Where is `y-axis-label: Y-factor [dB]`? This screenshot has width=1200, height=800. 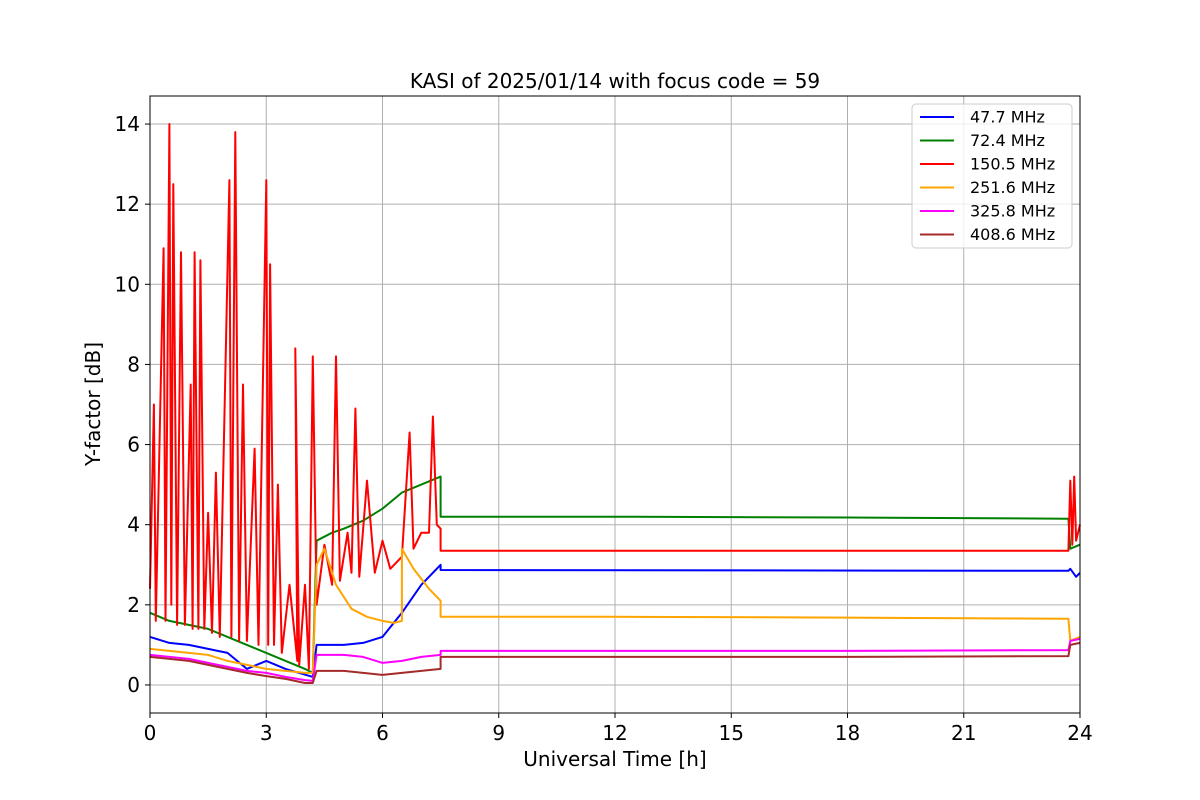
y-axis-label: Y-factor [dB] is located at coordinates (93, 404).